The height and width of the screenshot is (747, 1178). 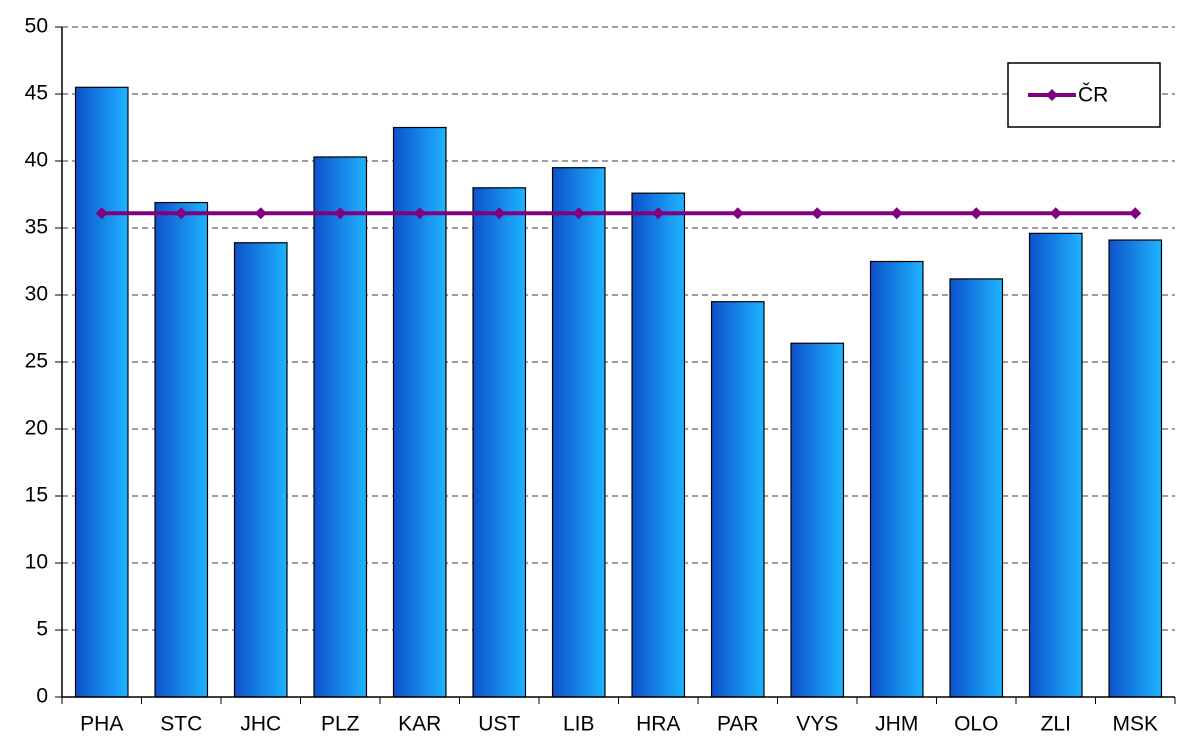 I want to click on x-tick-label: OLO, so click(x=976, y=724).